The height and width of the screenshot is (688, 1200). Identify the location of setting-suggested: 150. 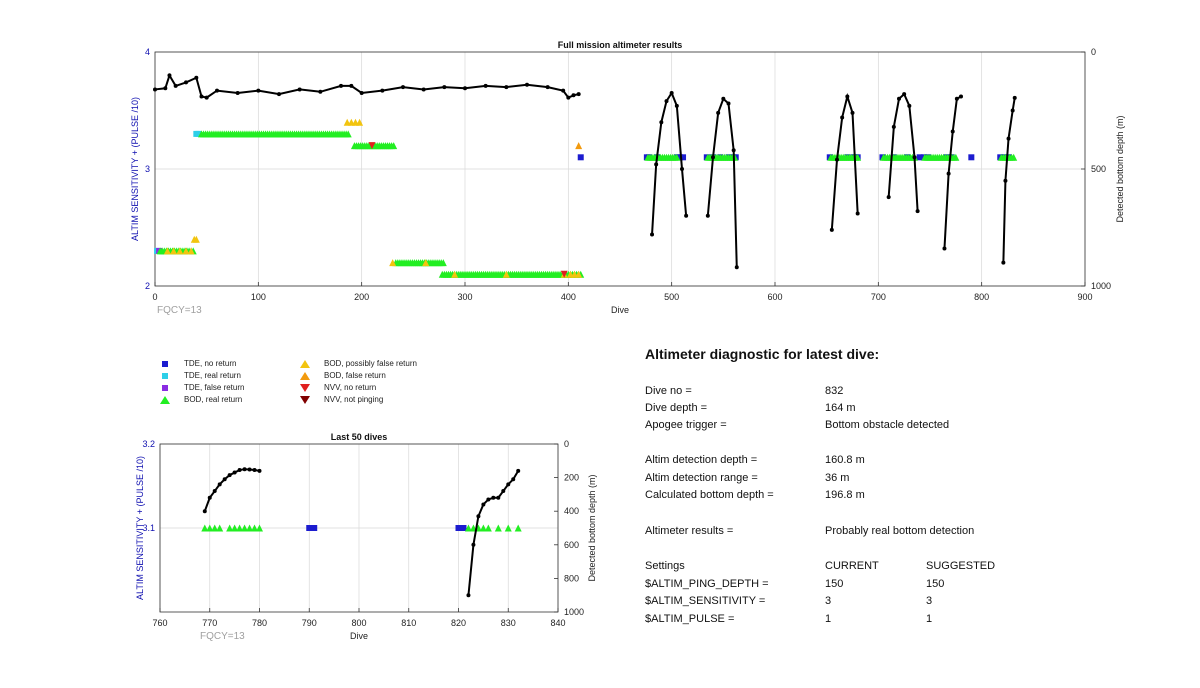
(935, 584).